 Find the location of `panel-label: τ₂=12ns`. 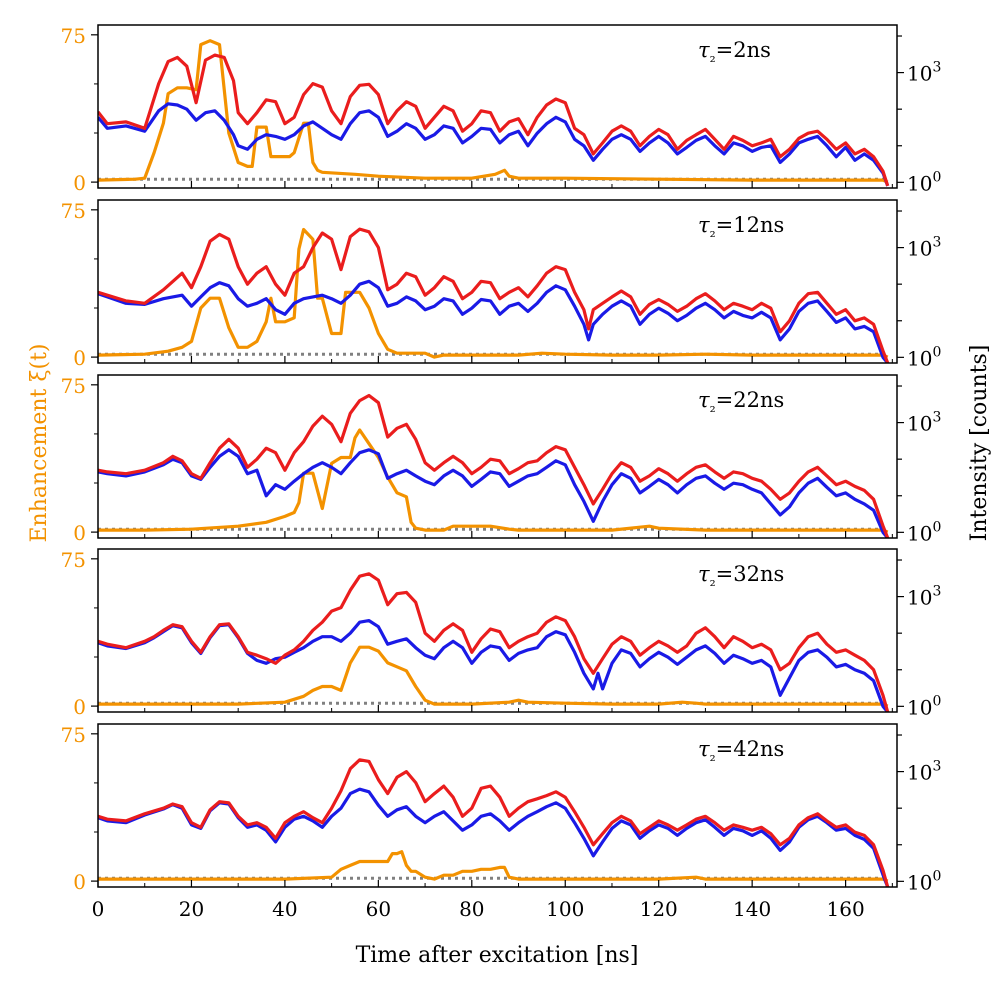

panel-label: τ₂=12ns is located at coordinates (741, 227).